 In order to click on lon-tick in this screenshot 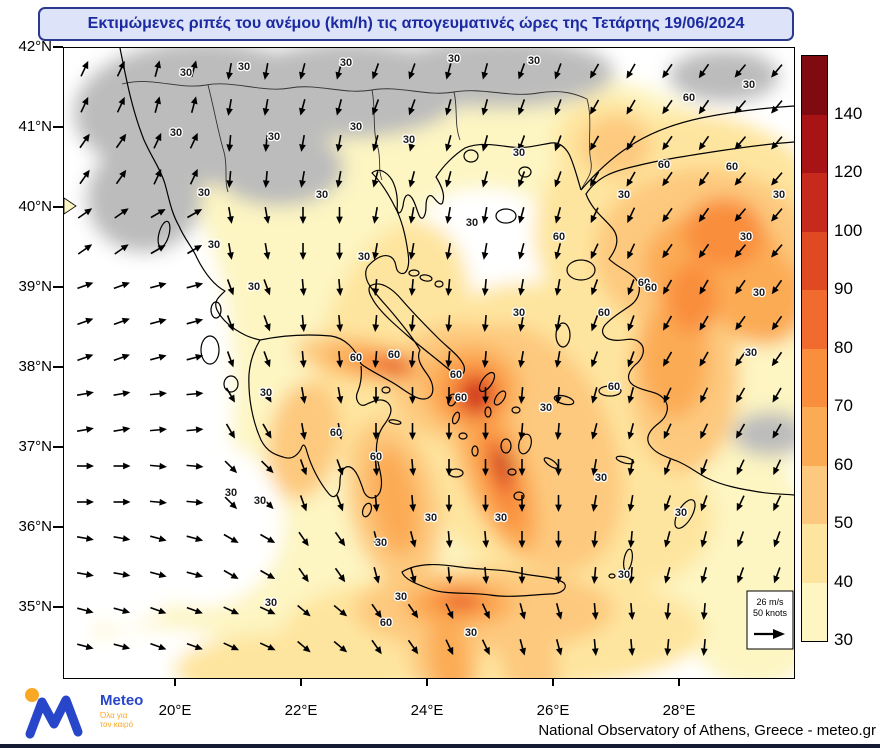, I will do `click(427, 682)`.